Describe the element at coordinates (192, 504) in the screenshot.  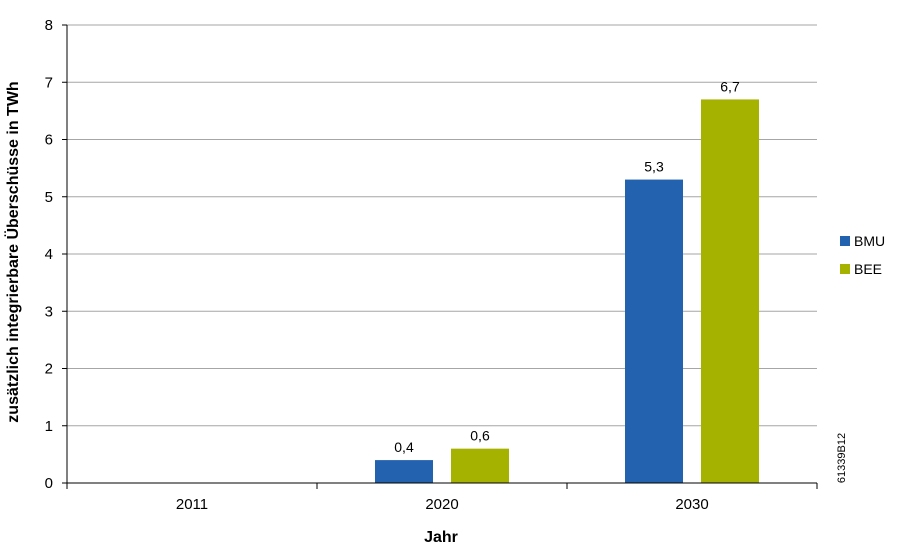
I see `x-tick-label: 2011` at that location.